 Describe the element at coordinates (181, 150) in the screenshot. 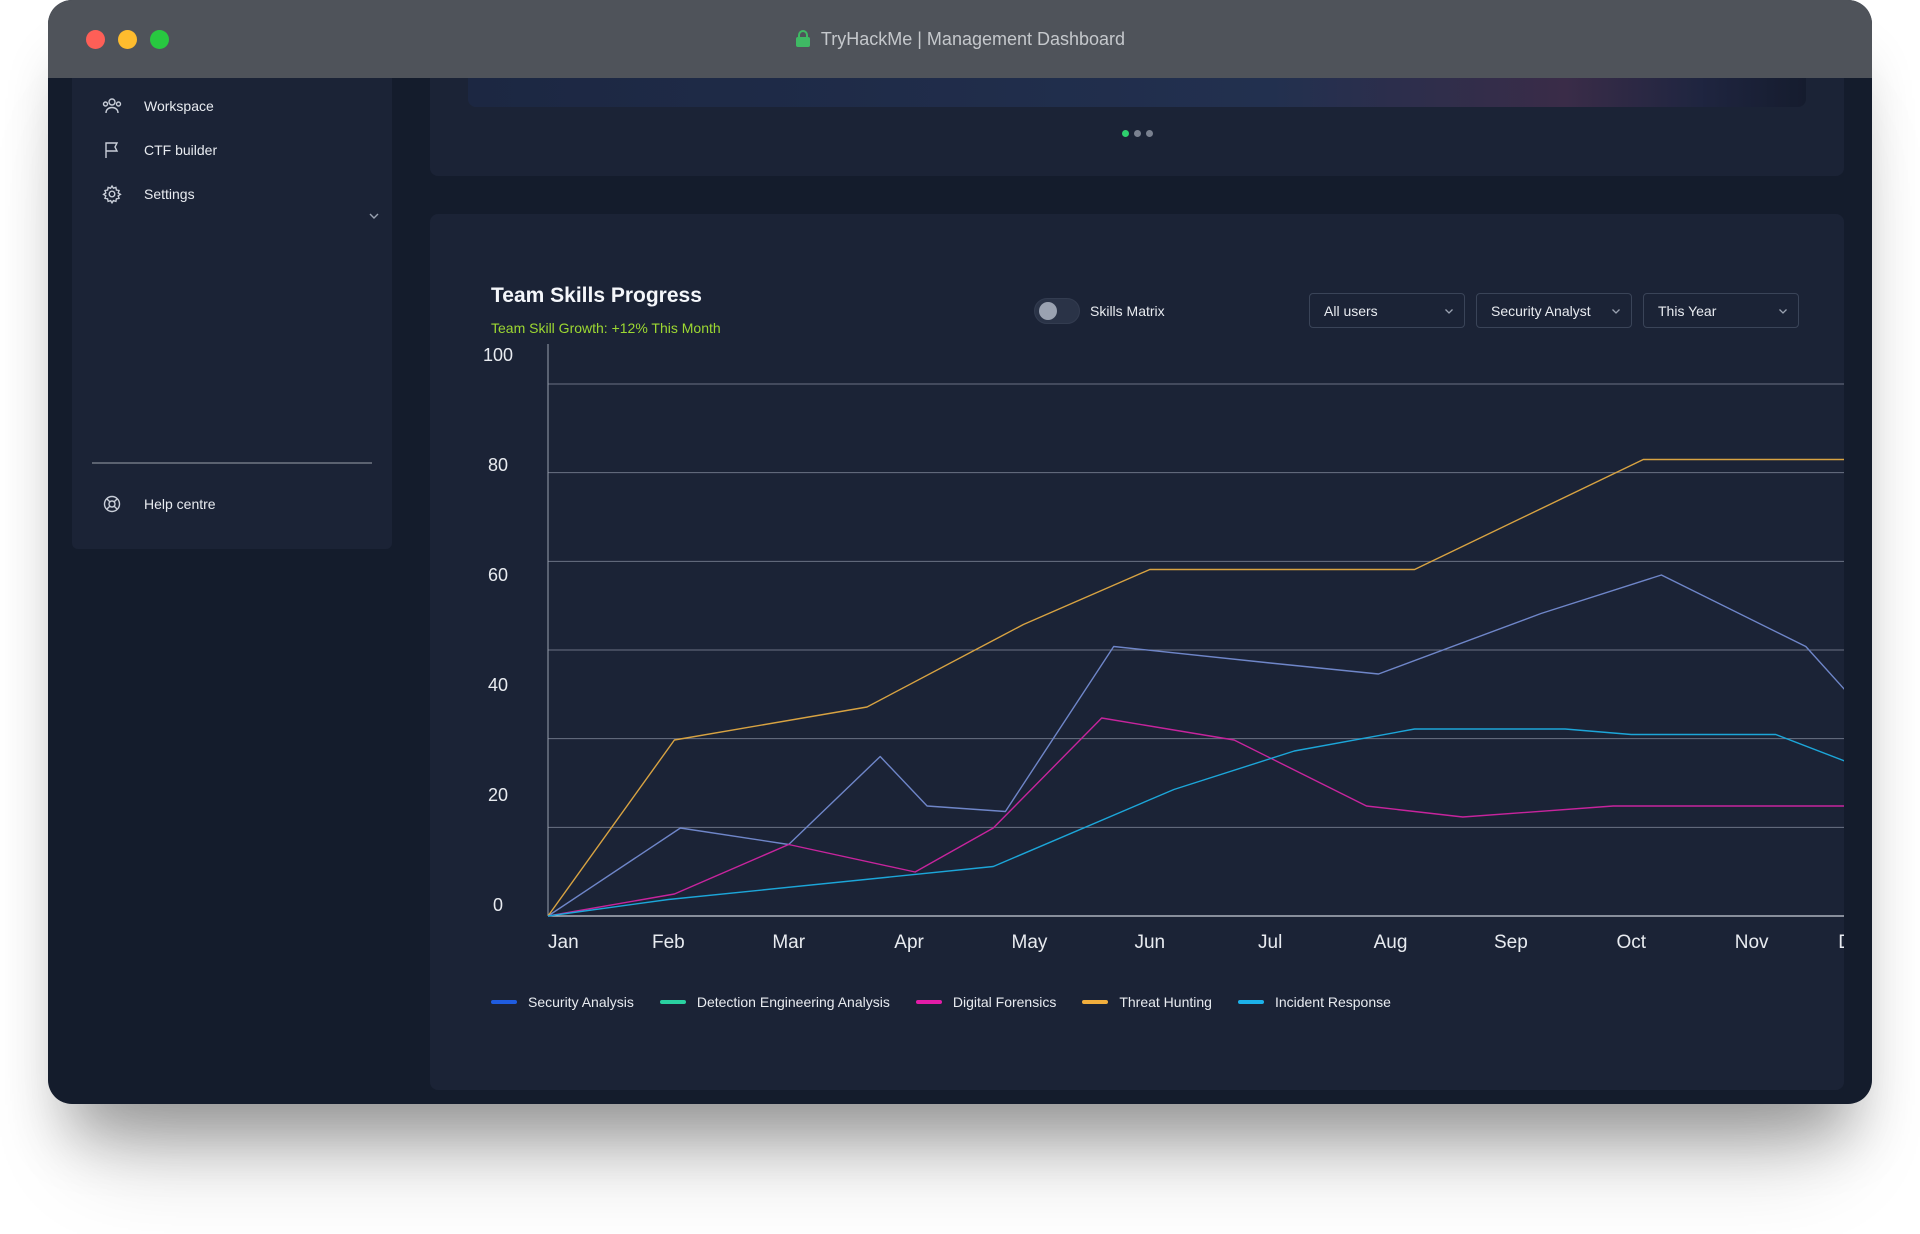

I see `sidebar-item-label: CTF builder` at that location.